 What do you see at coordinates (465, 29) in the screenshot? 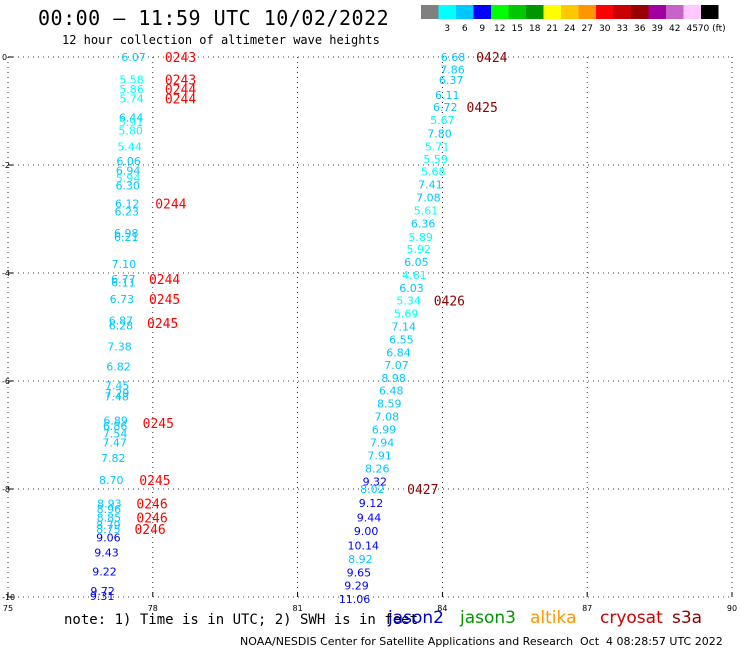
I see `legend-bin-label: 6` at bounding box center [465, 29].